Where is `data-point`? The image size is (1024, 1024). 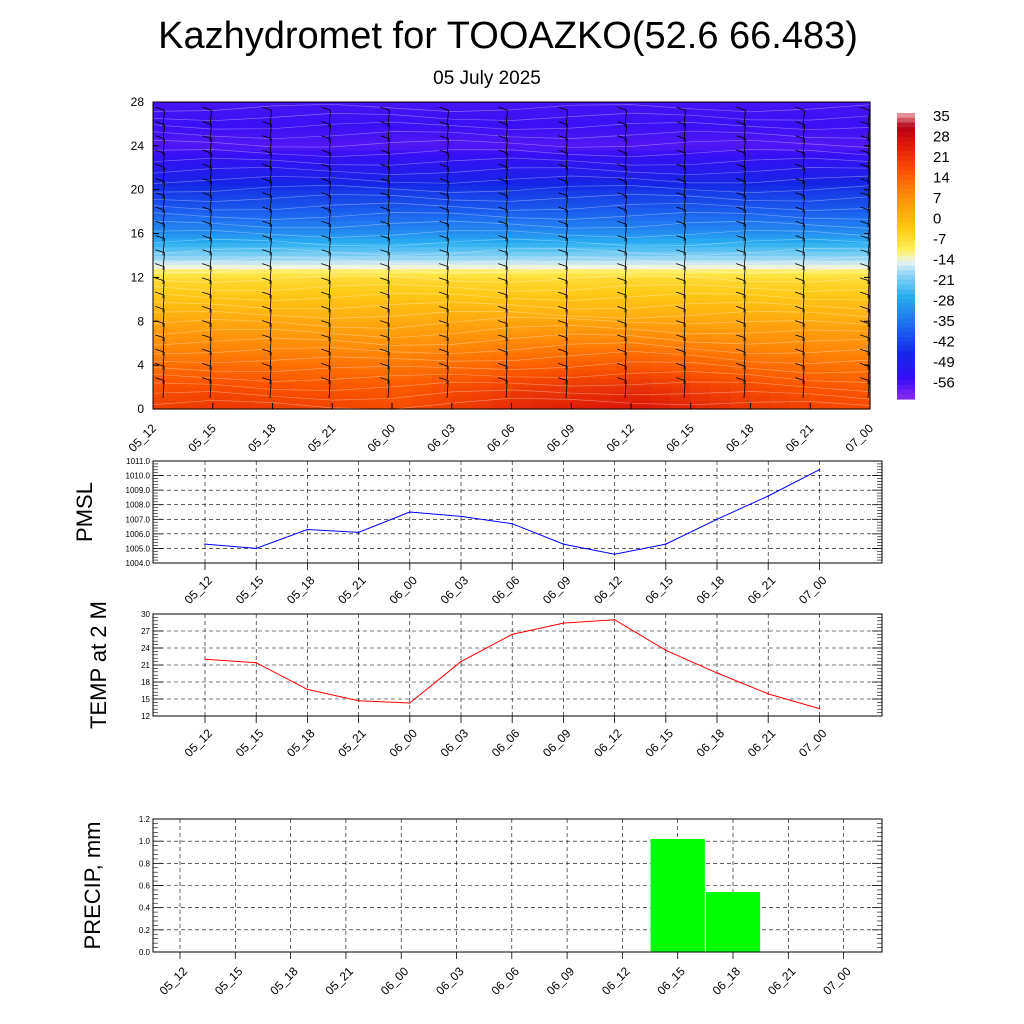
data-point is located at coordinates (512, 523).